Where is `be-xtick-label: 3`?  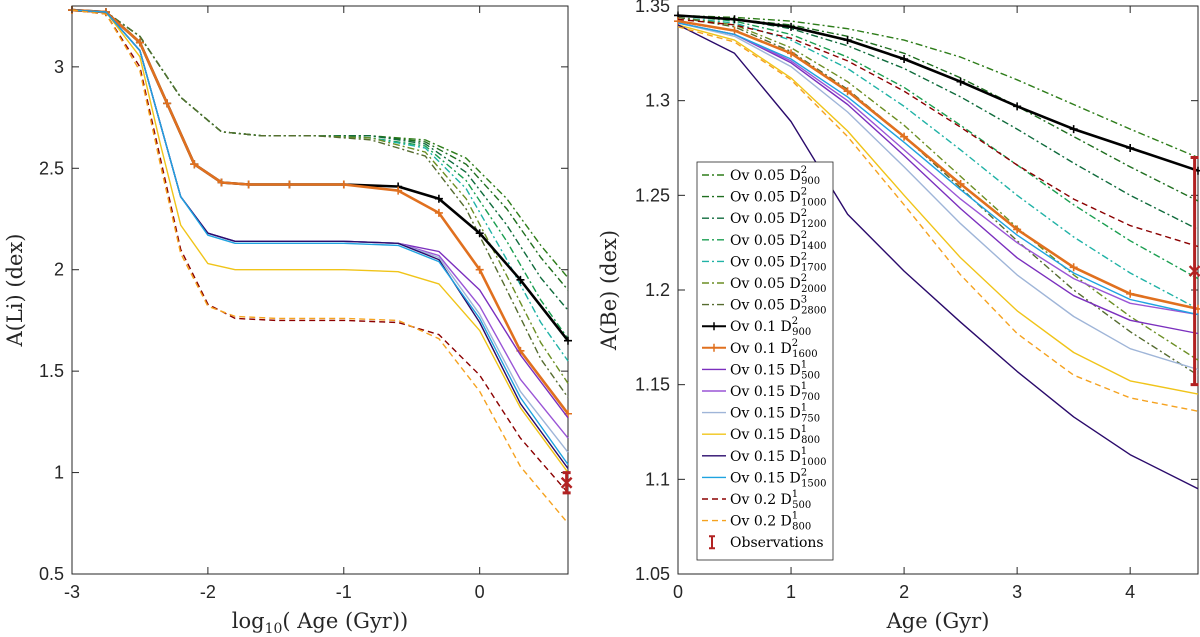 be-xtick-label: 3 is located at coordinates (1017, 592).